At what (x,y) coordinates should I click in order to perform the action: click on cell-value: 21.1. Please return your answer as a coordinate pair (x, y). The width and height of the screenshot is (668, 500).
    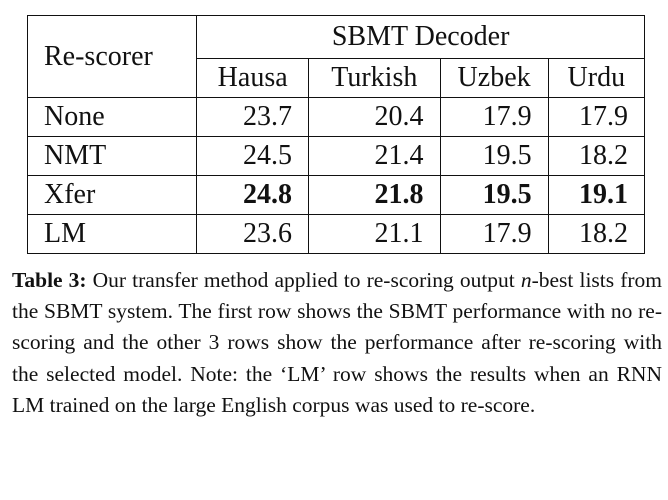
    Looking at the image, I should click on (374, 234).